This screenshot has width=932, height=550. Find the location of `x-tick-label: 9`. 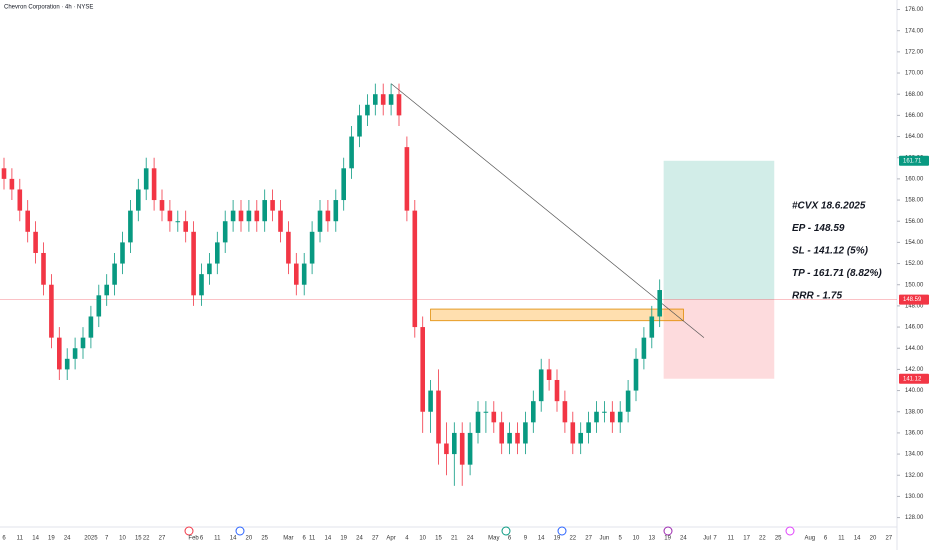

x-tick-label: 9 is located at coordinates (526, 539).